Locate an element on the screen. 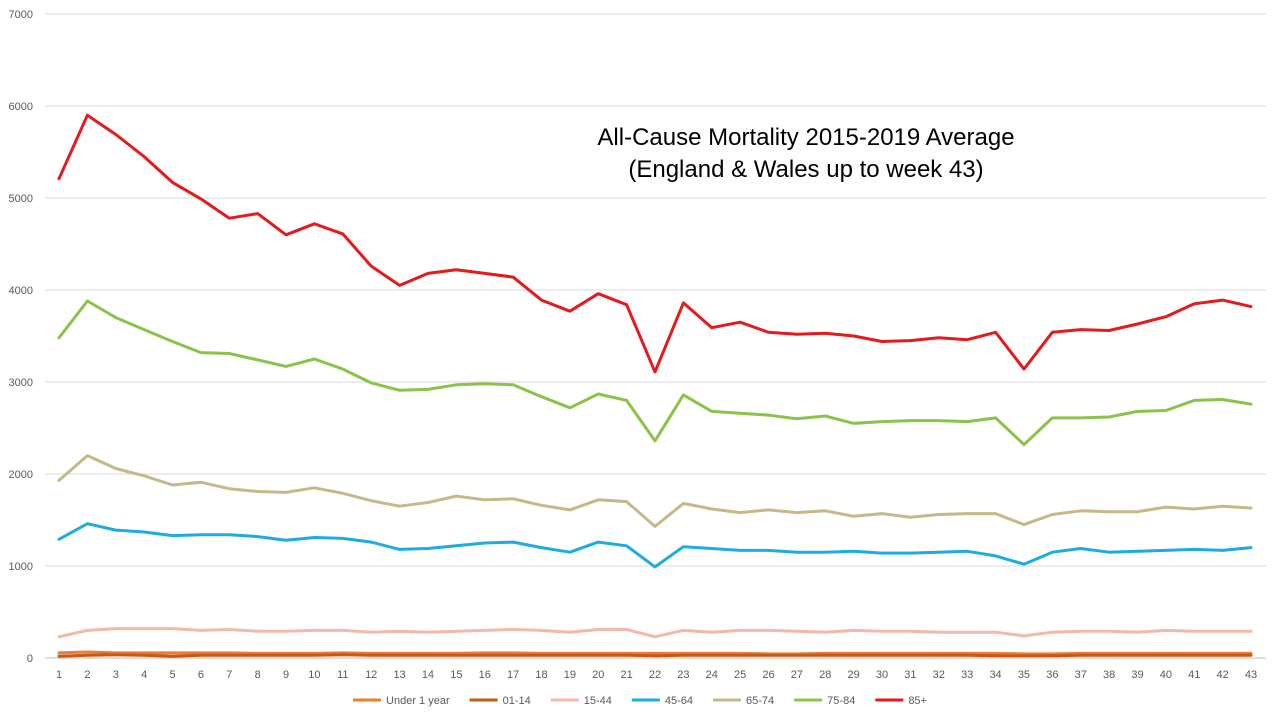  y-tick-label: 5000 is located at coordinates (21, 199).